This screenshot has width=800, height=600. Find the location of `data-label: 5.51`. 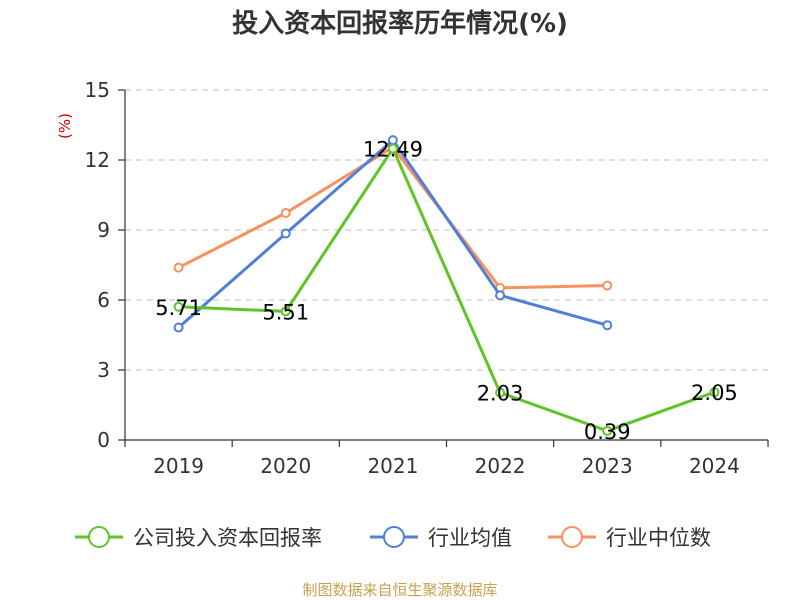

data-label: 5.51 is located at coordinates (285, 312).